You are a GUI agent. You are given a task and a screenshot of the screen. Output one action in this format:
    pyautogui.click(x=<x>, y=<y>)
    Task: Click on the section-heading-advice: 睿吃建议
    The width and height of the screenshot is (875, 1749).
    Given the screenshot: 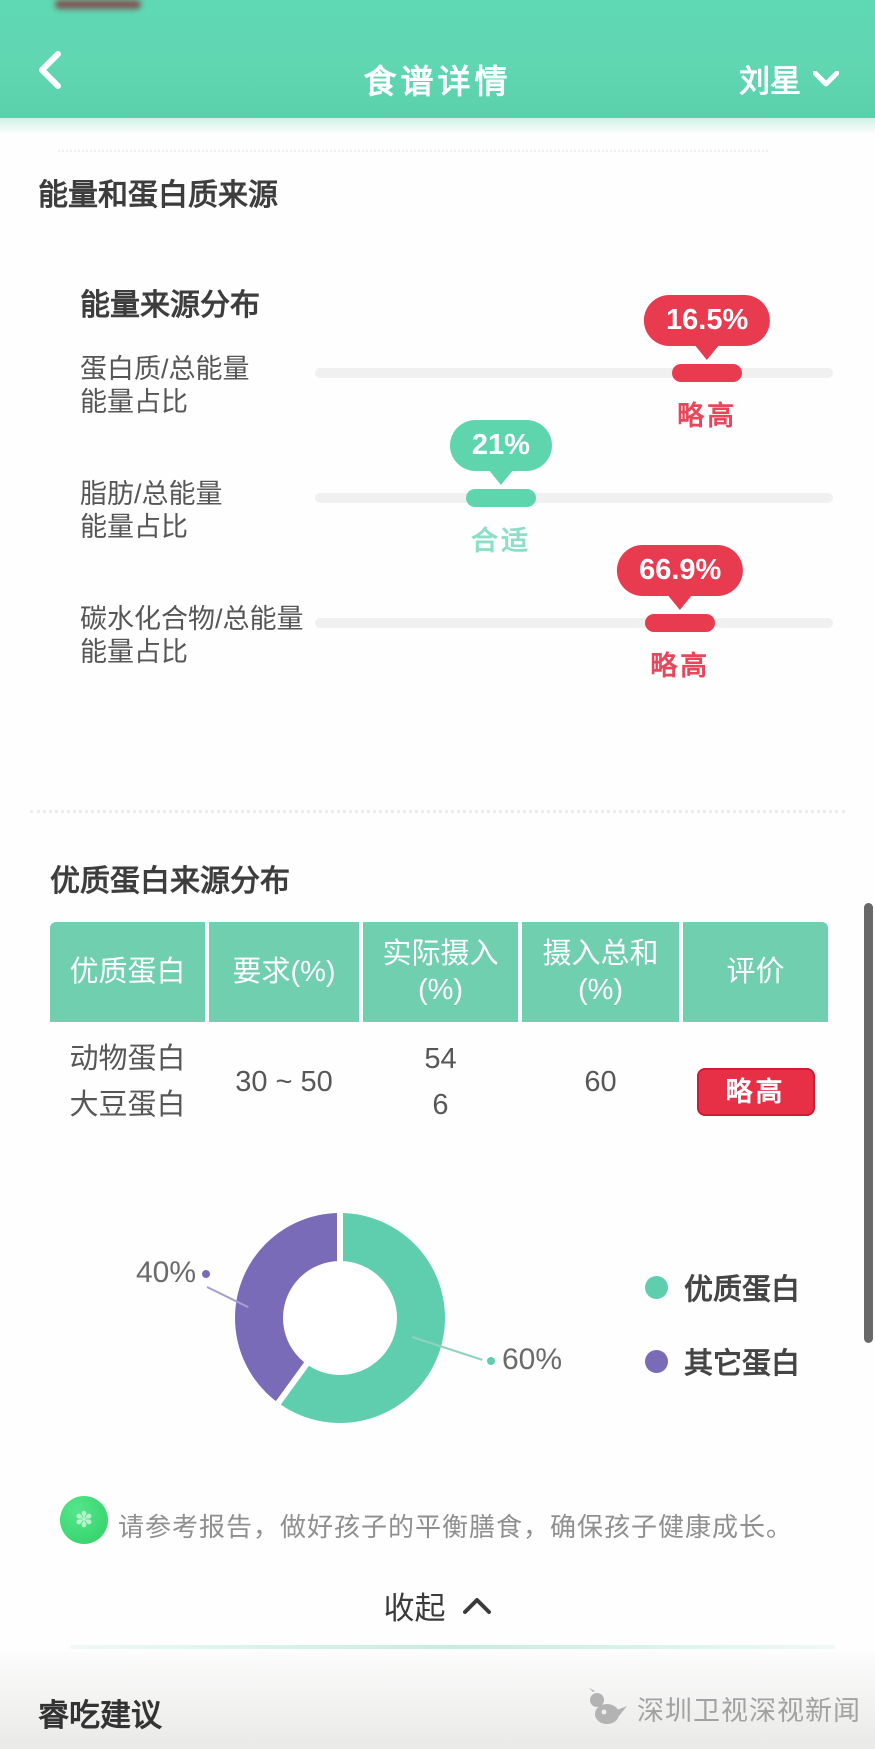 What is the action you would take?
    pyautogui.click(x=100, y=1715)
    